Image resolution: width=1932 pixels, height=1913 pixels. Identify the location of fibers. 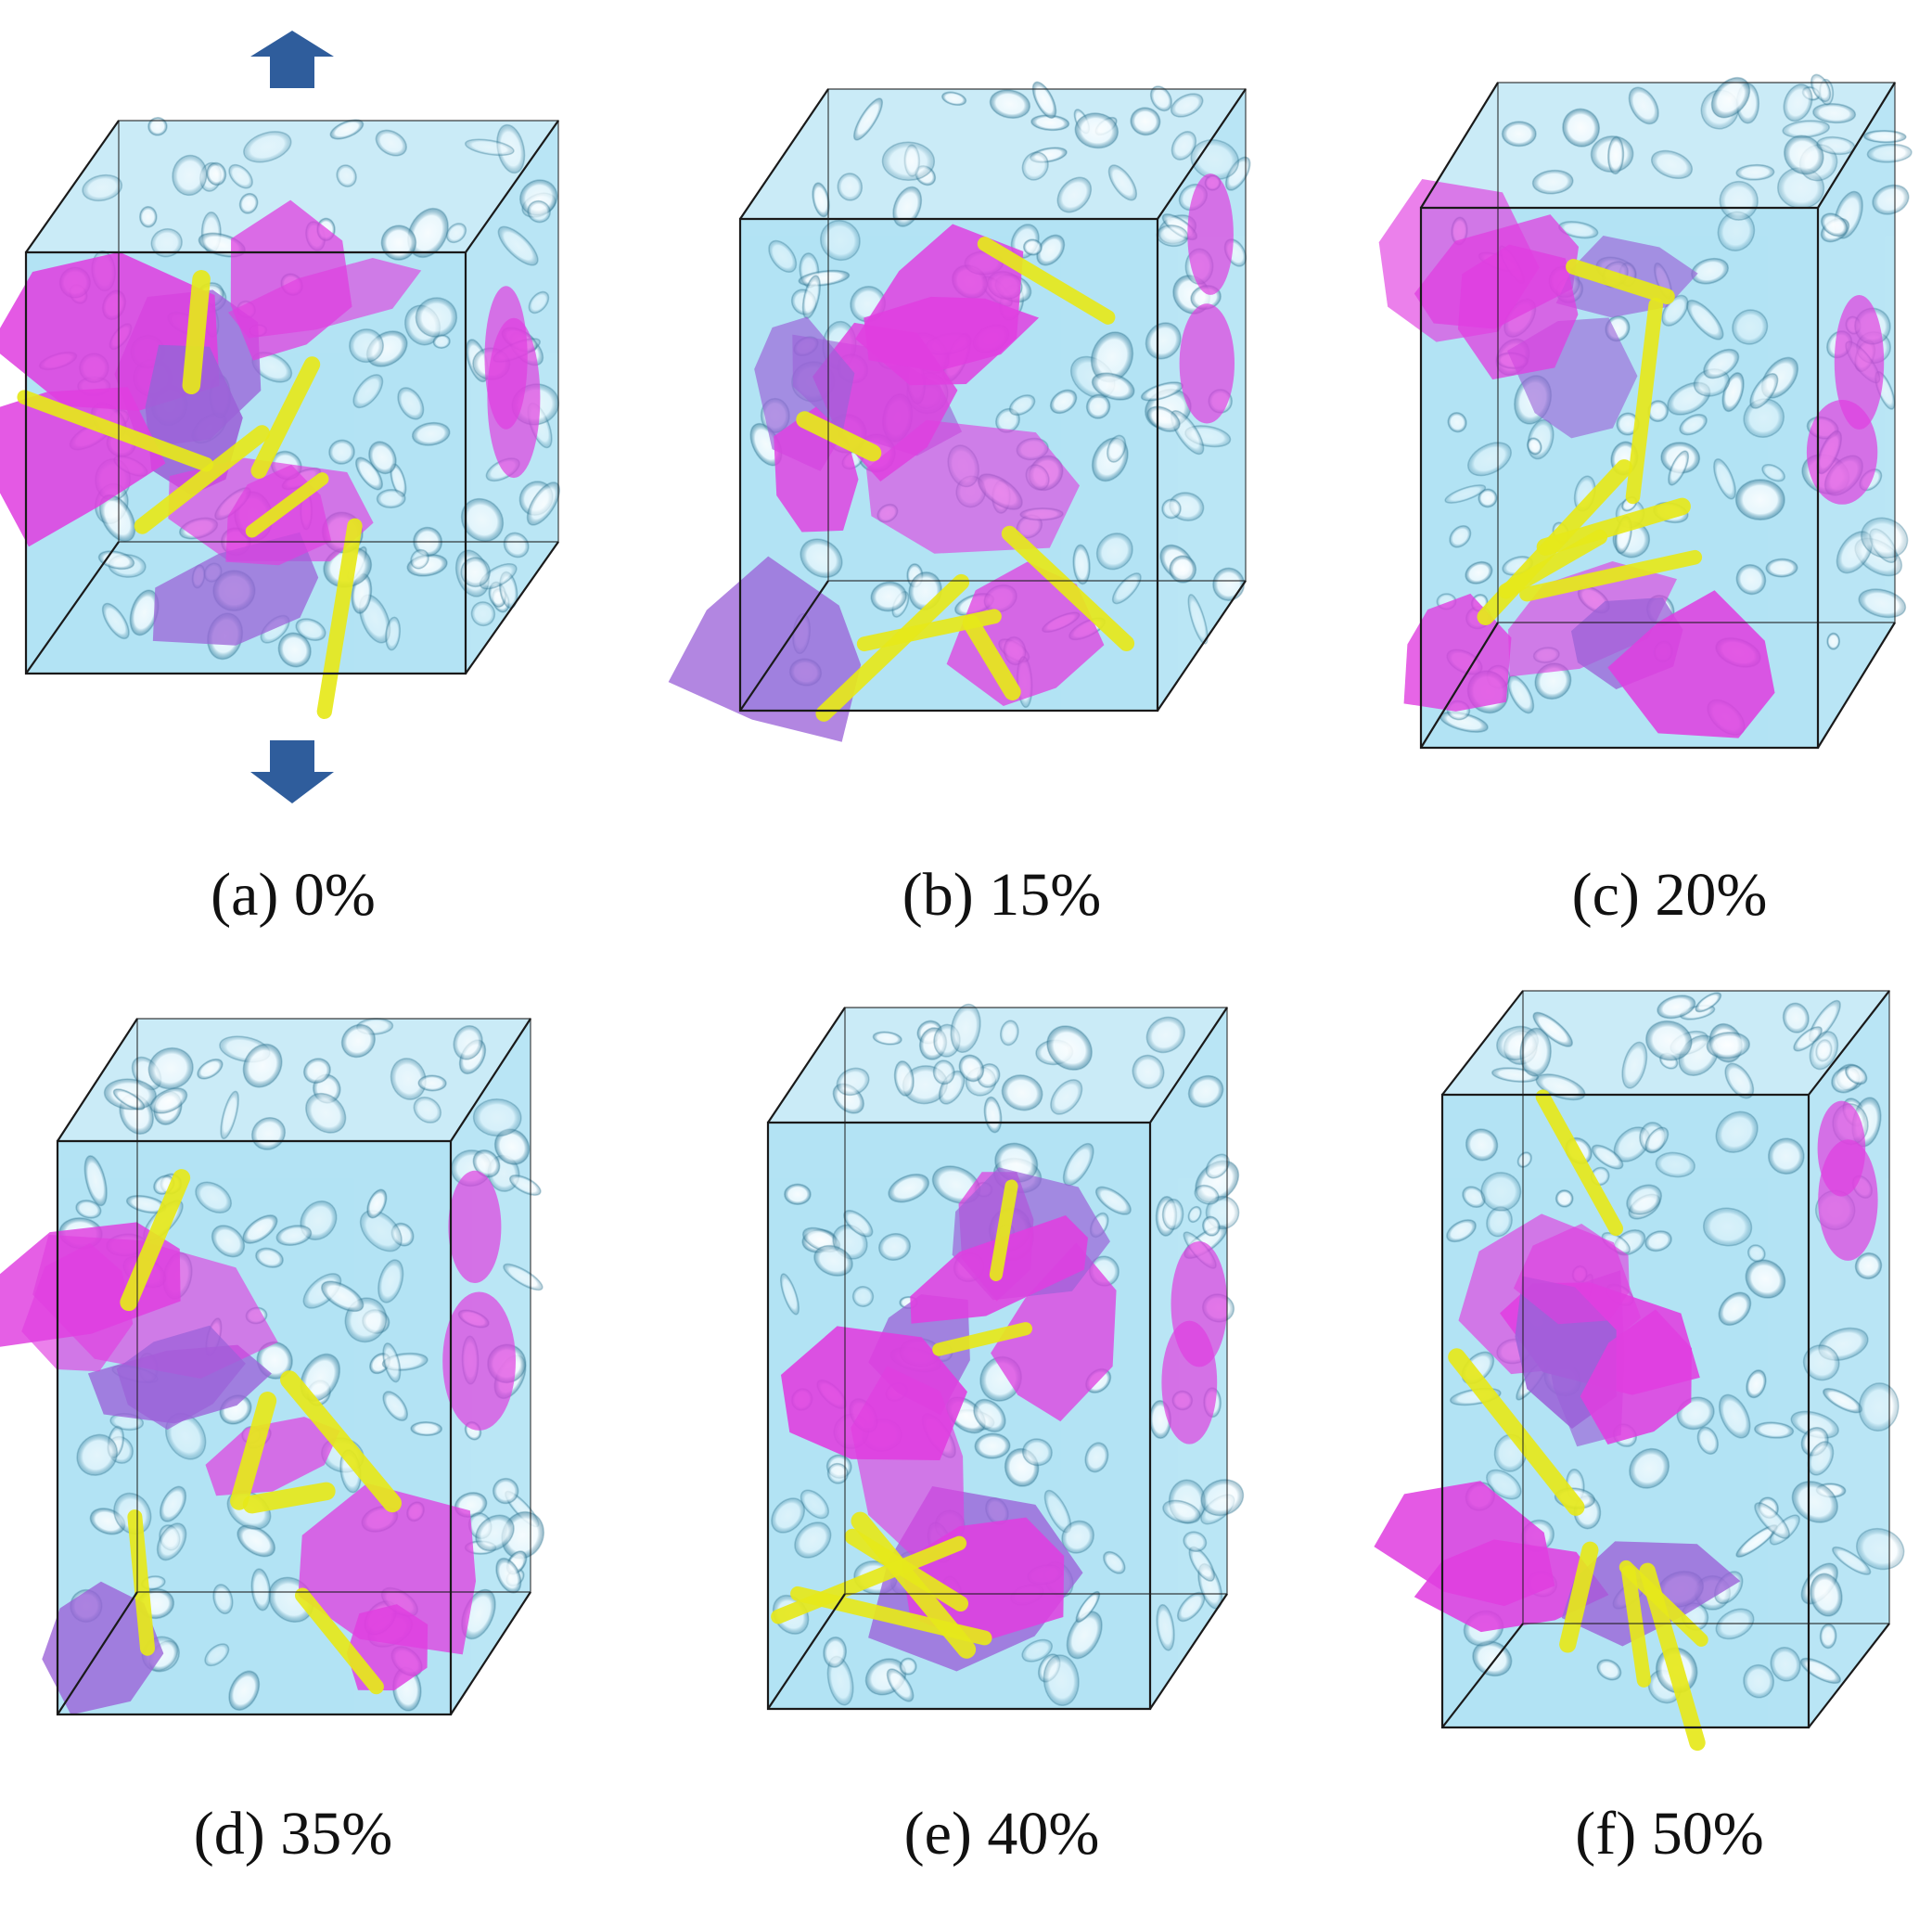
(190, 495).